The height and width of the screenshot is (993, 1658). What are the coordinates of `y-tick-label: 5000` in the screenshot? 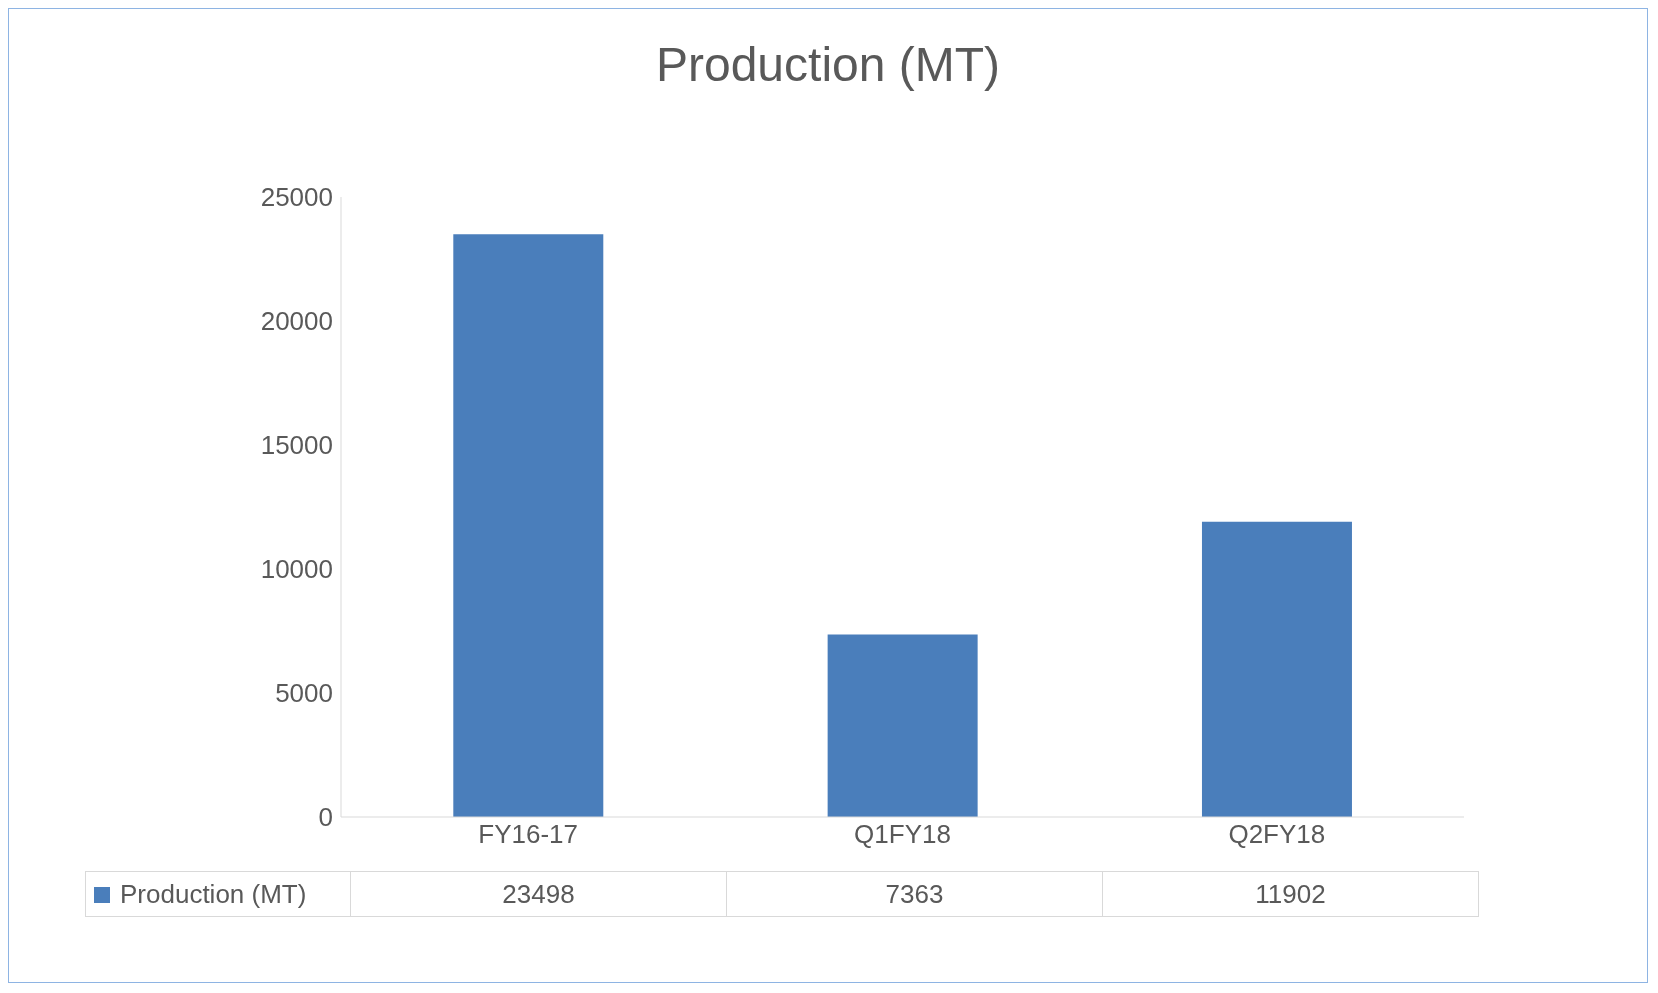 It's located at (304, 693).